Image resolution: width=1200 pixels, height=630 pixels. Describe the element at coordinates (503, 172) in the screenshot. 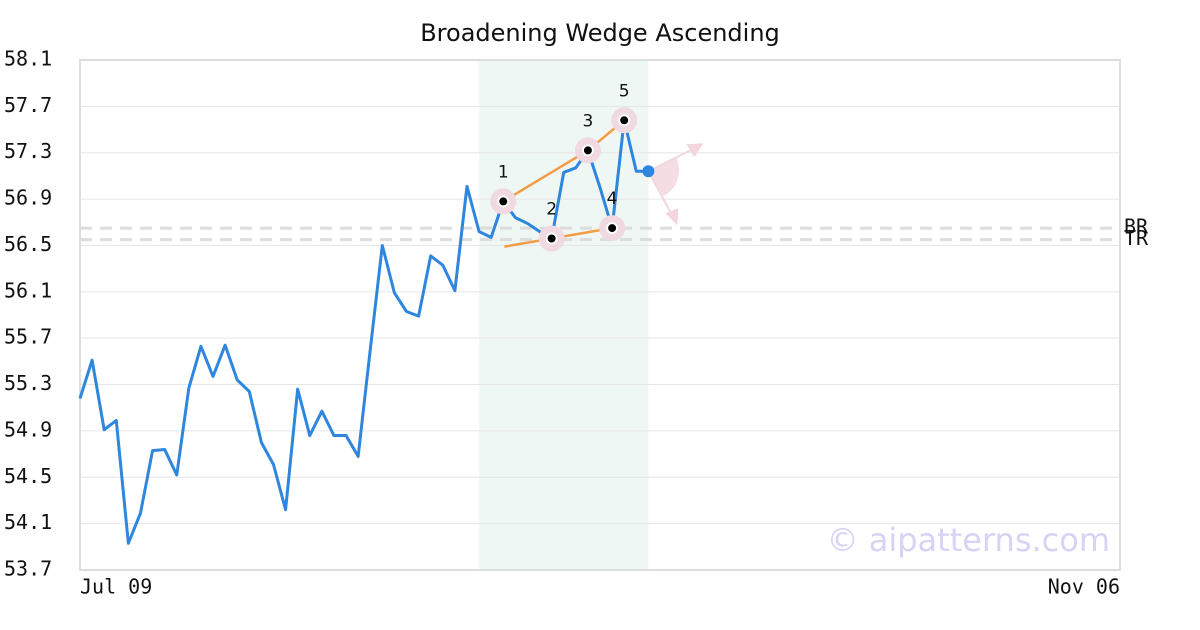

I see `pattern-label: 1` at that location.